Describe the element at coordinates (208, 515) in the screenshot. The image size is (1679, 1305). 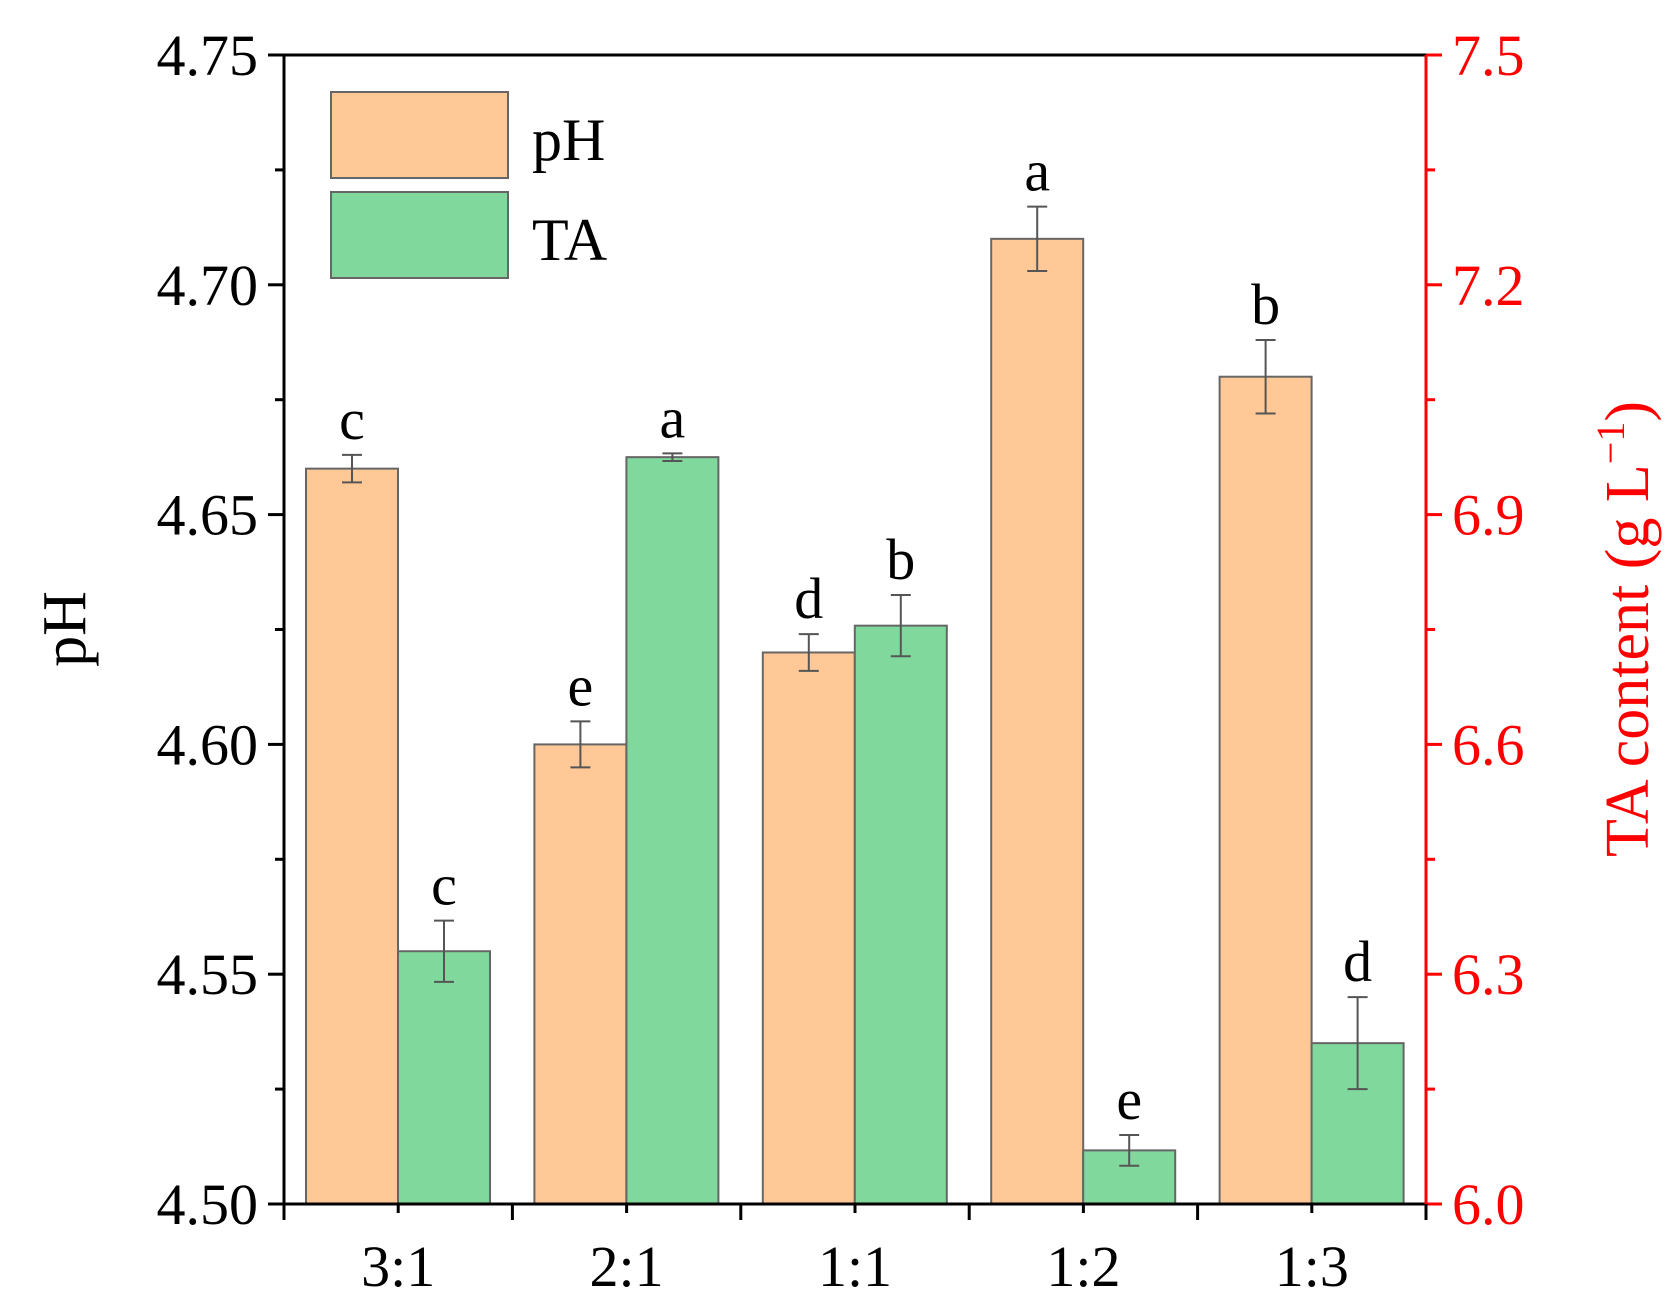
I see `left-tick-label: 4.65` at that location.